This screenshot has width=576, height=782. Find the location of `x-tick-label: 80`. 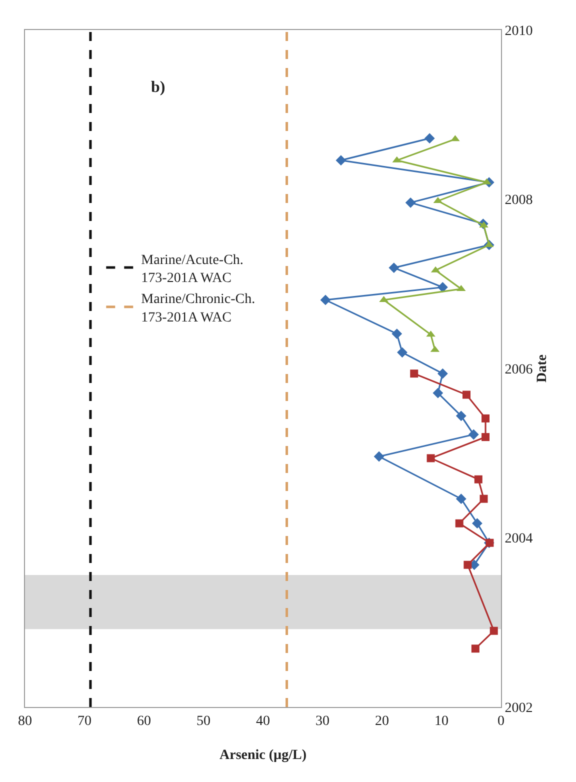

x-tick-label: 80 is located at coordinates (25, 721).